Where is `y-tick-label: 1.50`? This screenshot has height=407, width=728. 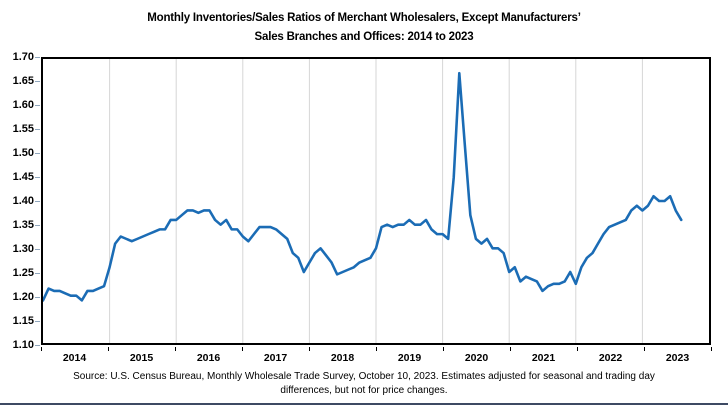
y-tick-label: 1.50 is located at coordinates (23, 153).